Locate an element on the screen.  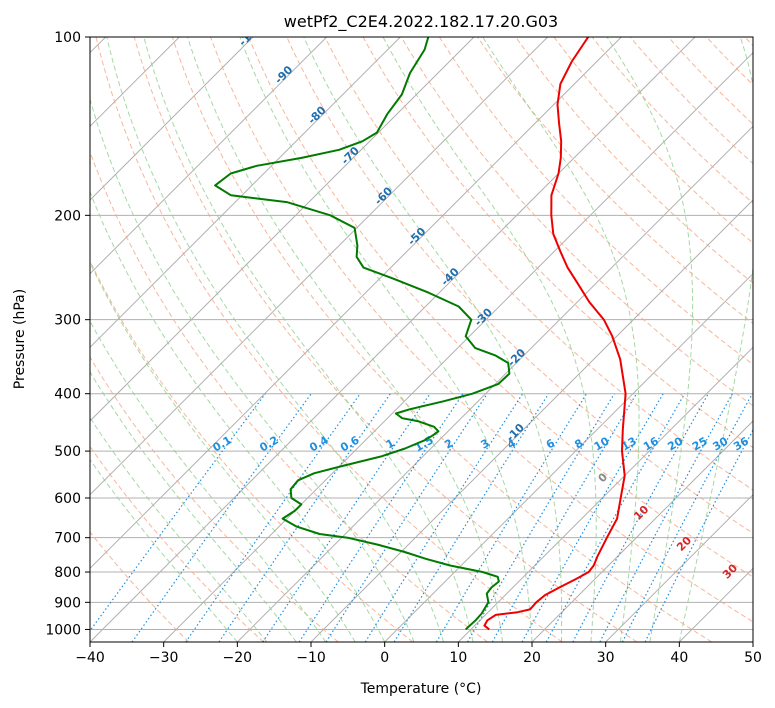
mixing-ratio-line-1.5 is located at coordinates (381, 517).